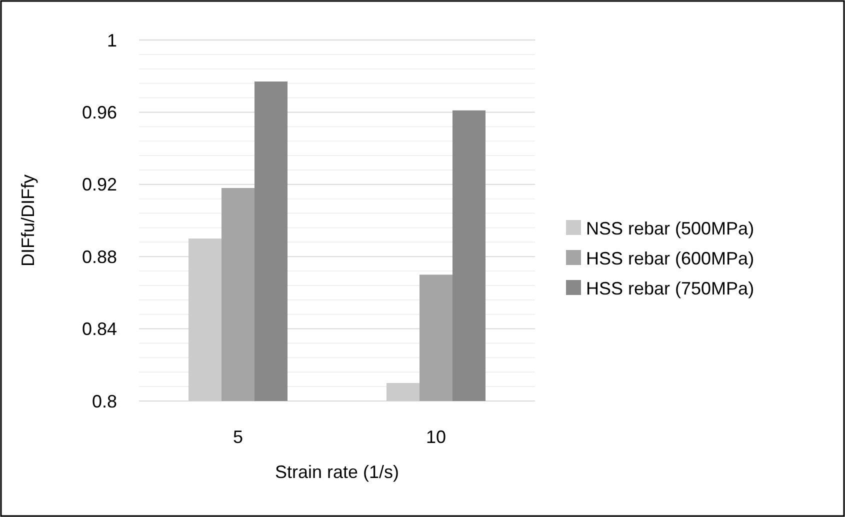  What do you see at coordinates (104, 401) in the screenshot?
I see `y-tick-label: 0.8` at bounding box center [104, 401].